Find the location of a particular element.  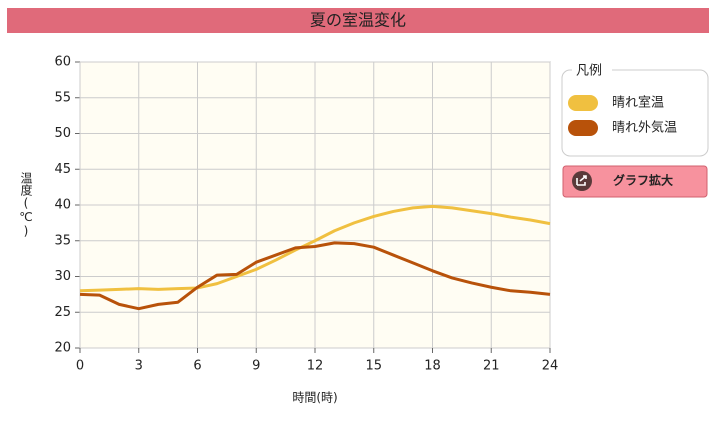

y-tick-label: 40 is located at coordinates (62, 205).